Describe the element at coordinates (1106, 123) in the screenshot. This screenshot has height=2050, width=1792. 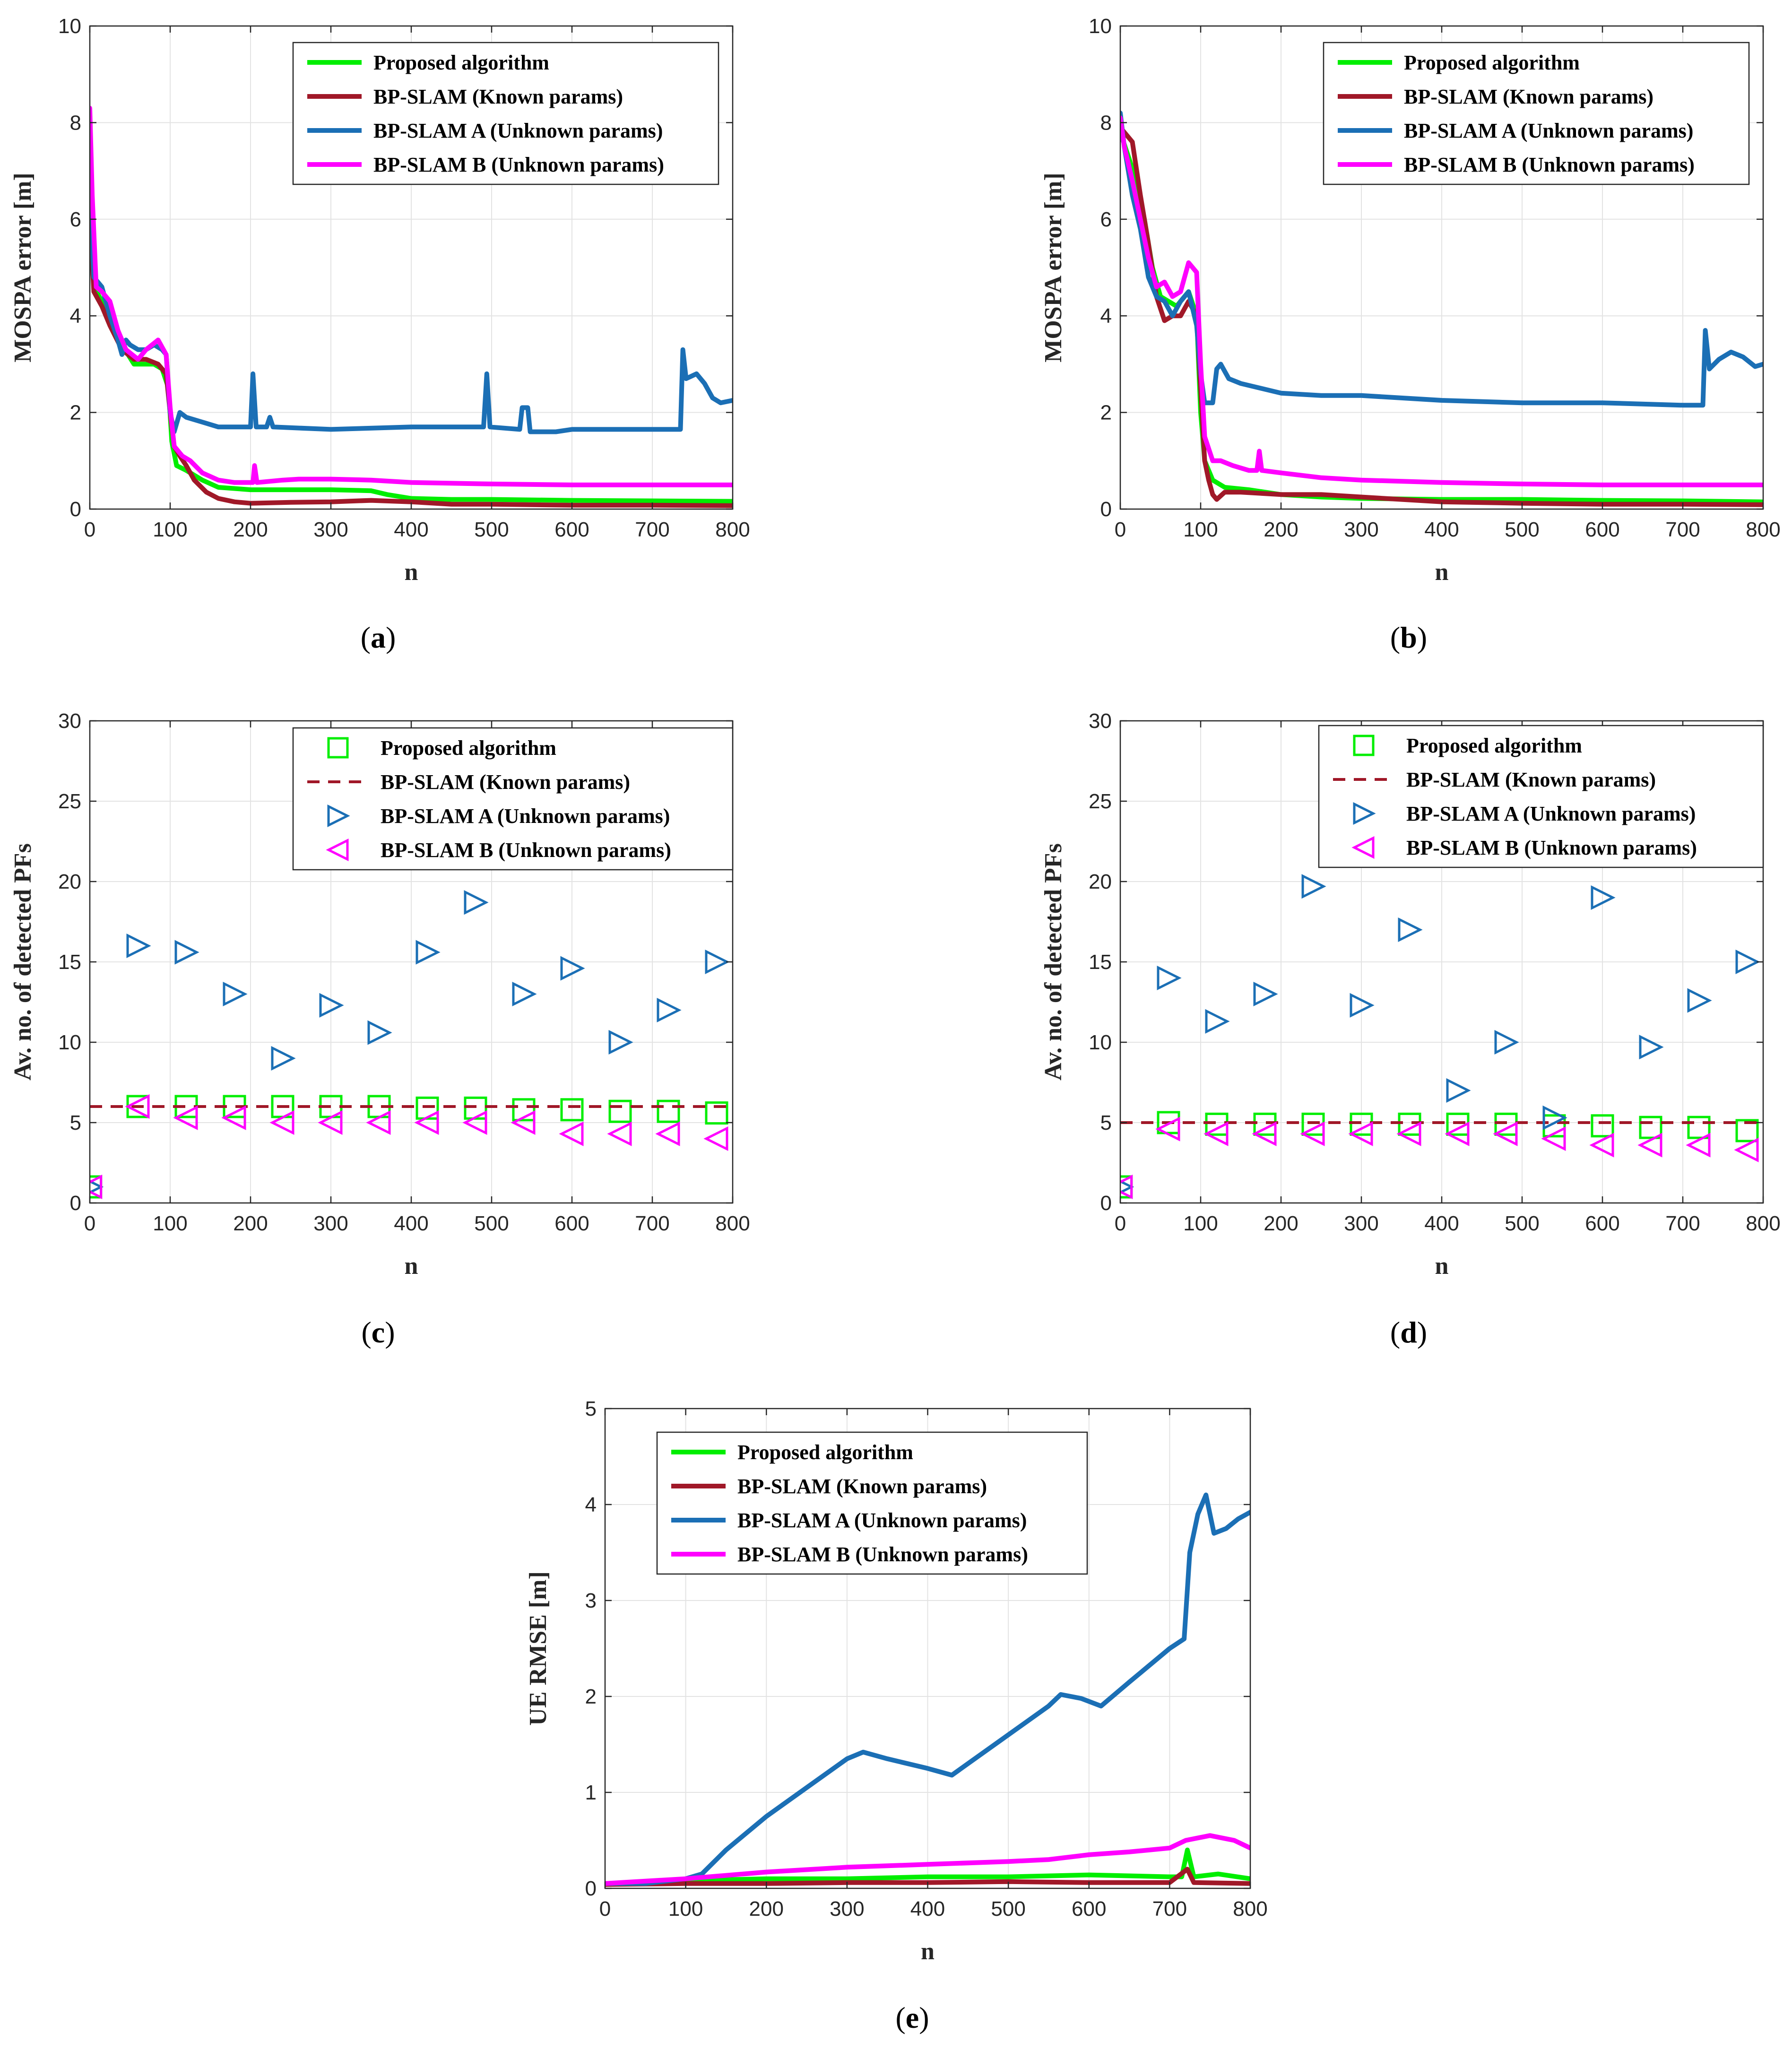
I see `y-tick-label: 8` at that location.